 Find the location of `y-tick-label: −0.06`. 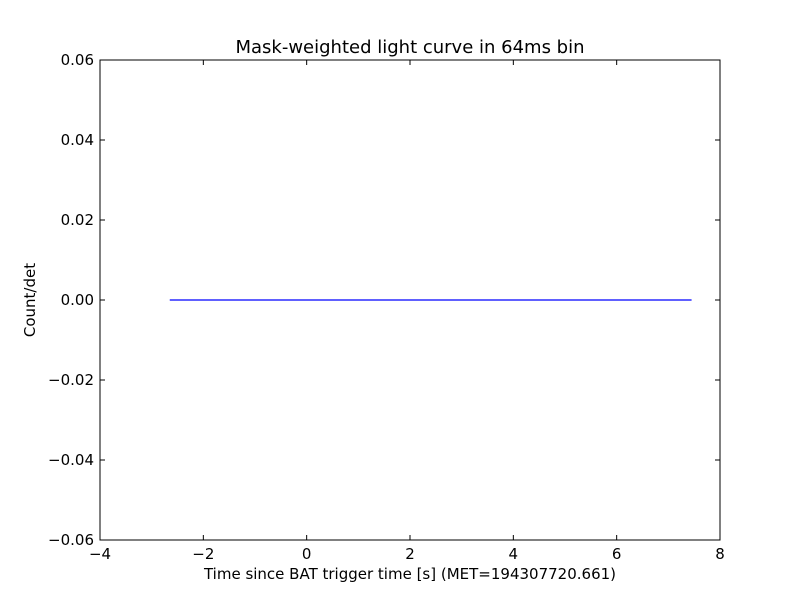

y-tick-label: −0.06 is located at coordinates (71, 540).